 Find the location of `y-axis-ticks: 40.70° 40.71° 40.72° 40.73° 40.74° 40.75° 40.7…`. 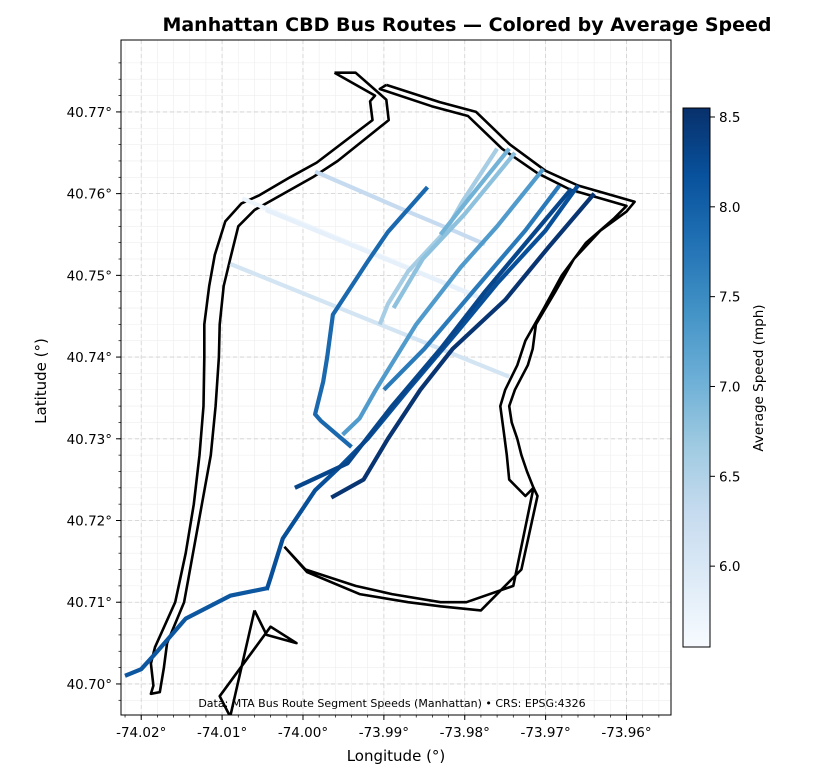

y-axis-ticks: 40.70° 40.71° 40.72° 40.73° 40.74° 40.75° 40.7… is located at coordinates (94, 381).